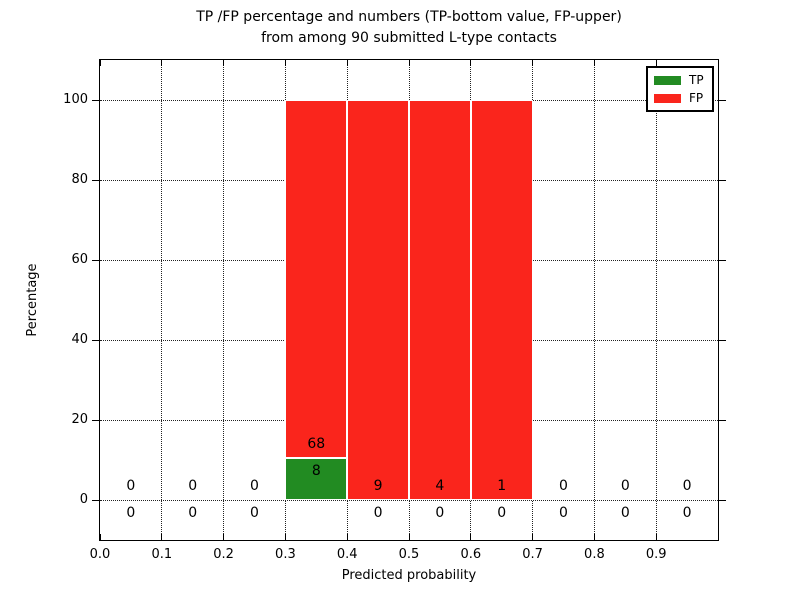 The width and height of the screenshot is (800, 600). I want to click on x-tick-label: 0.7, so click(532, 554).